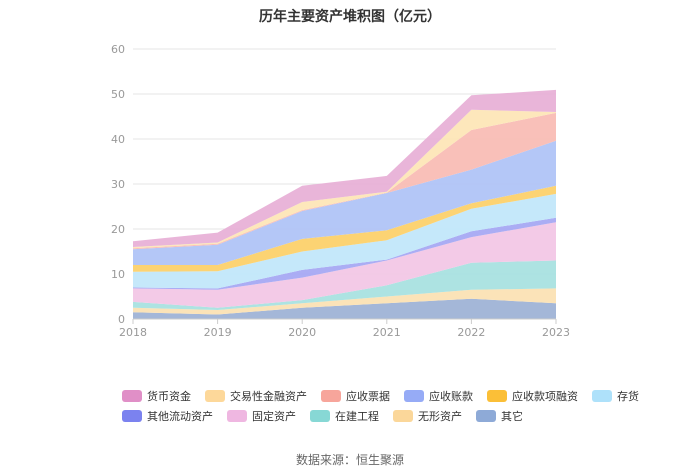 The width and height of the screenshot is (700, 473). I want to click on legend-label: 在建工程, so click(357, 416).